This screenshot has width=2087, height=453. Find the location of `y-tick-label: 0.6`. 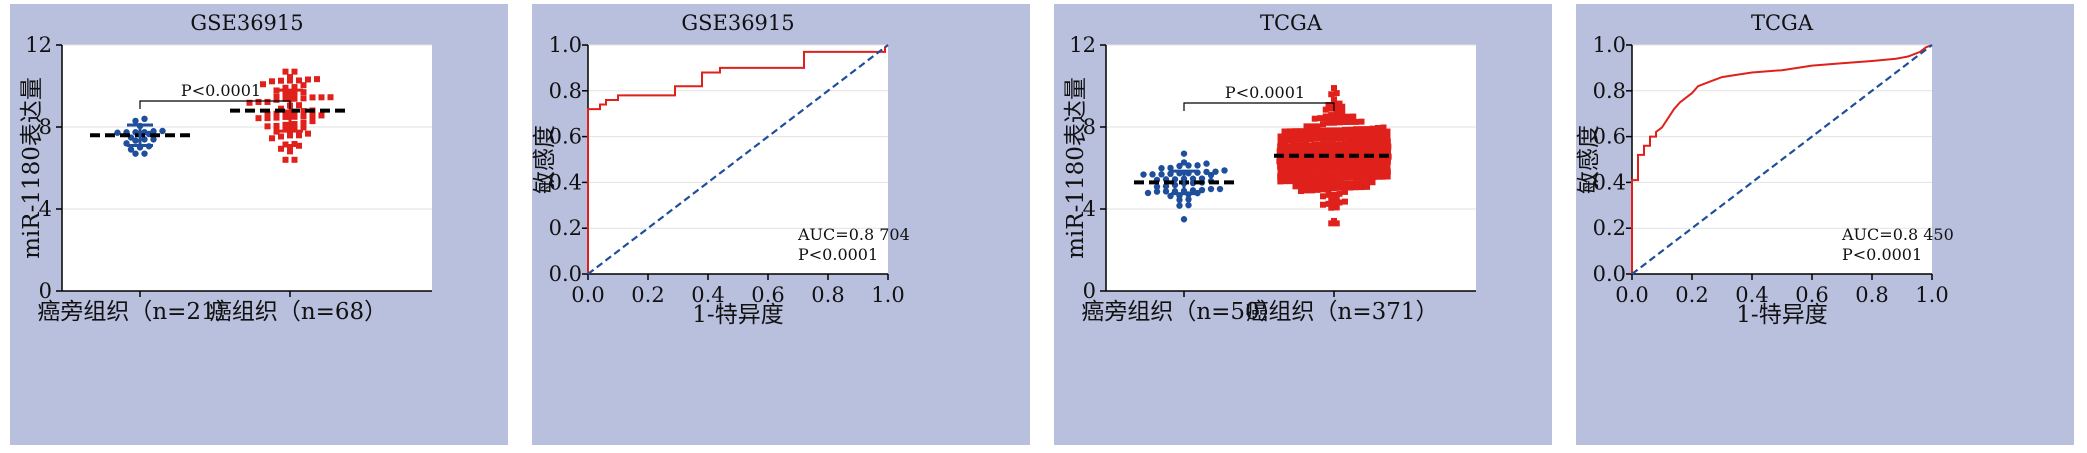

y-tick-label: 0.6 is located at coordinates (565, 137).